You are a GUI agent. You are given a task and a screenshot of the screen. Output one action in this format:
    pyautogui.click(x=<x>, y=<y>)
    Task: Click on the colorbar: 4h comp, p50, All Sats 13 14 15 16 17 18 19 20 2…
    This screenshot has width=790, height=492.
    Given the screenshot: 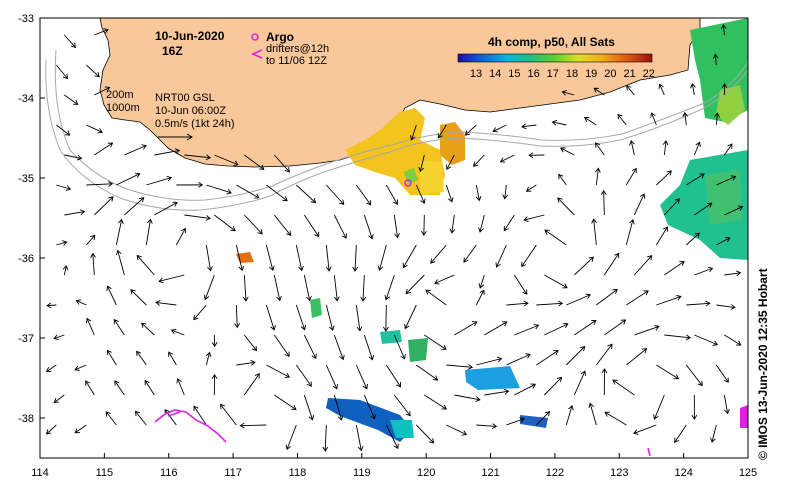 What is the action you would take?
    pyautogui.click(x=556, y=57)
    